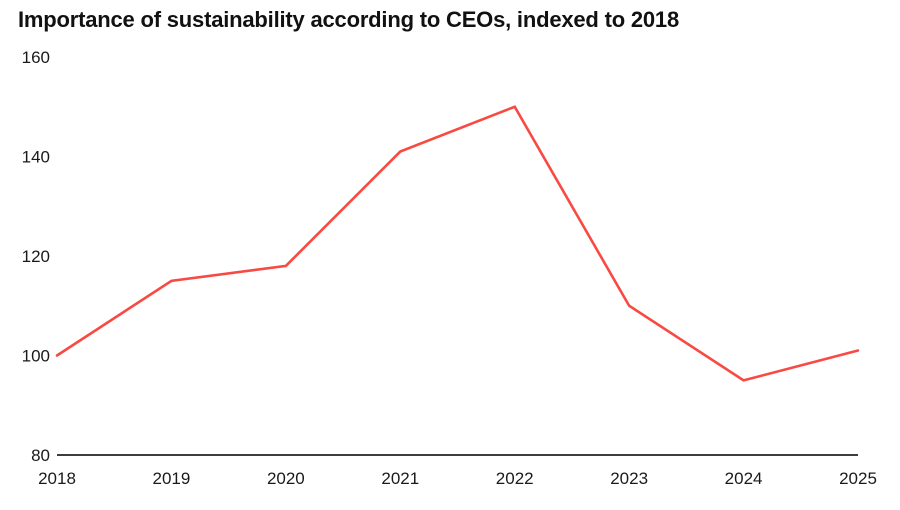  Describe the element at coordinates (40, 455) in the screenshot. I see `y-tick-label: 80` at that location.